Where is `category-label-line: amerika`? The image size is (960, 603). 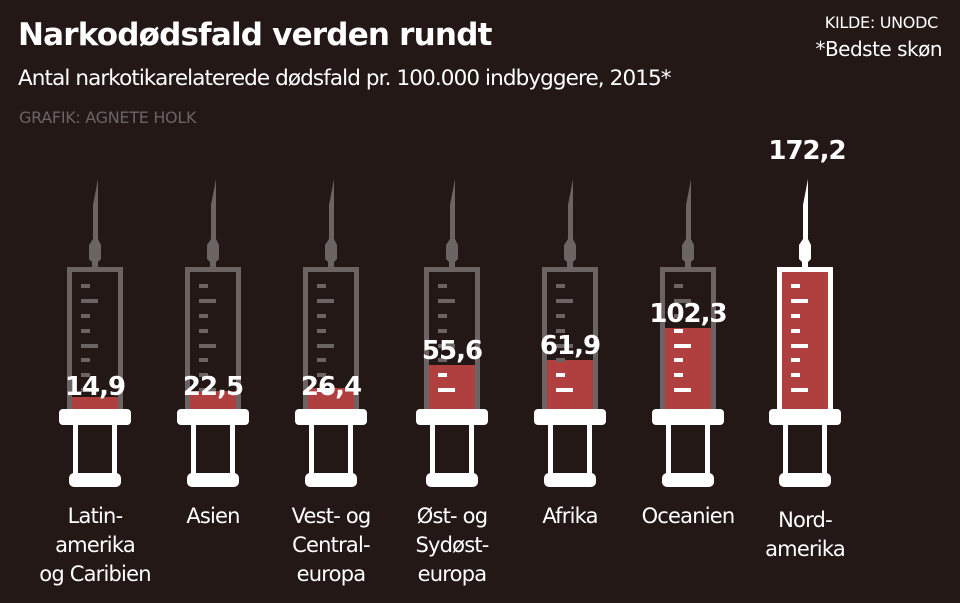
category-label-line: amerika is located at coordinates (95, 545).